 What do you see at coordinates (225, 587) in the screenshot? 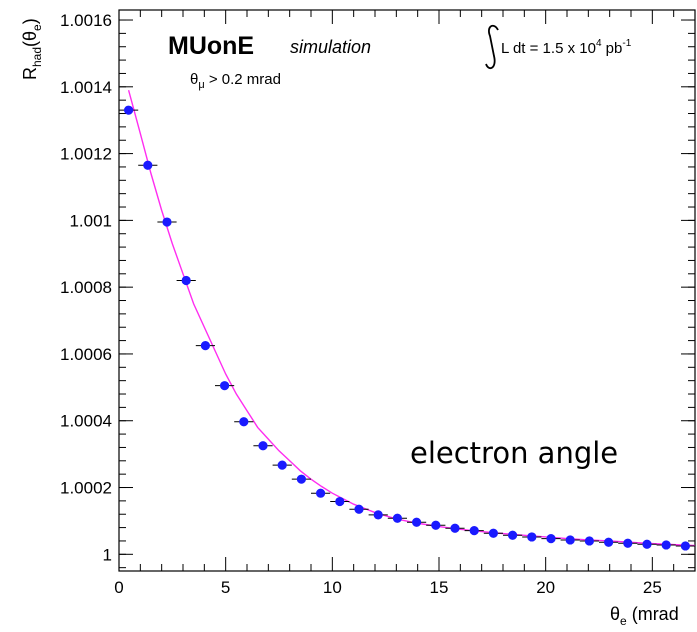
I see `x-tick-label: 5` at bounding box center [225, 587].